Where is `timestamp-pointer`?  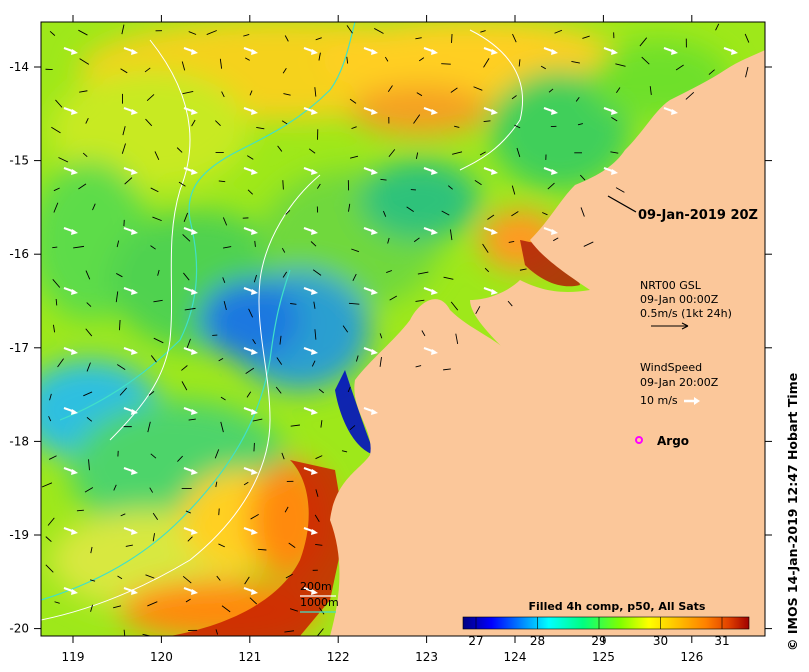
timestamp-pointer is located at coordinates (622, 204).